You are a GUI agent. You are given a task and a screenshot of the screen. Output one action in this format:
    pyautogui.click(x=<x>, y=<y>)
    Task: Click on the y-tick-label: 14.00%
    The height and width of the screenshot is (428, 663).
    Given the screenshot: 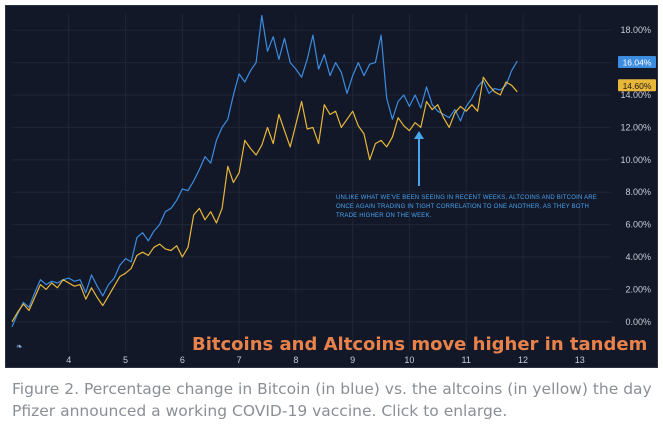 What is the action you would take?
    pyautogui.click(x=635, y=95)
    